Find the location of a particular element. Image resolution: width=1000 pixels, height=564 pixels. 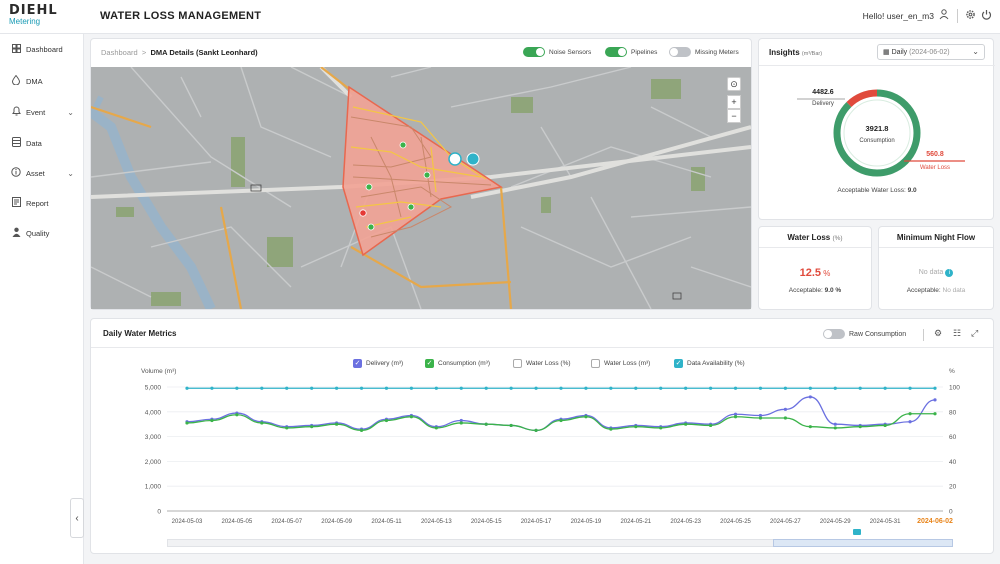

info-icon is located at coordinates (16, 173).